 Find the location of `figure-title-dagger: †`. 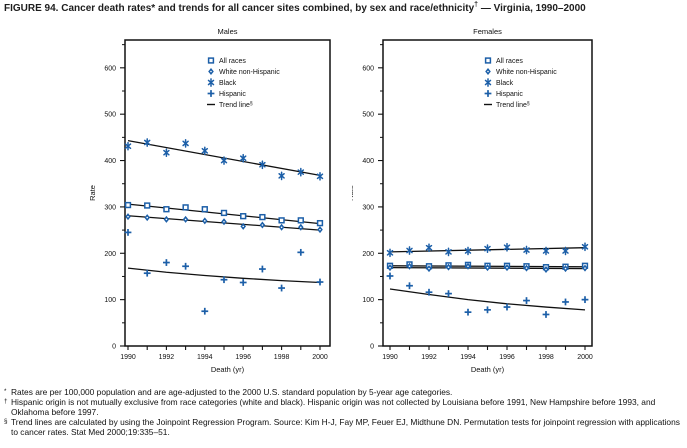

figure-title-dagger: † is located at coordinates (476, 5).